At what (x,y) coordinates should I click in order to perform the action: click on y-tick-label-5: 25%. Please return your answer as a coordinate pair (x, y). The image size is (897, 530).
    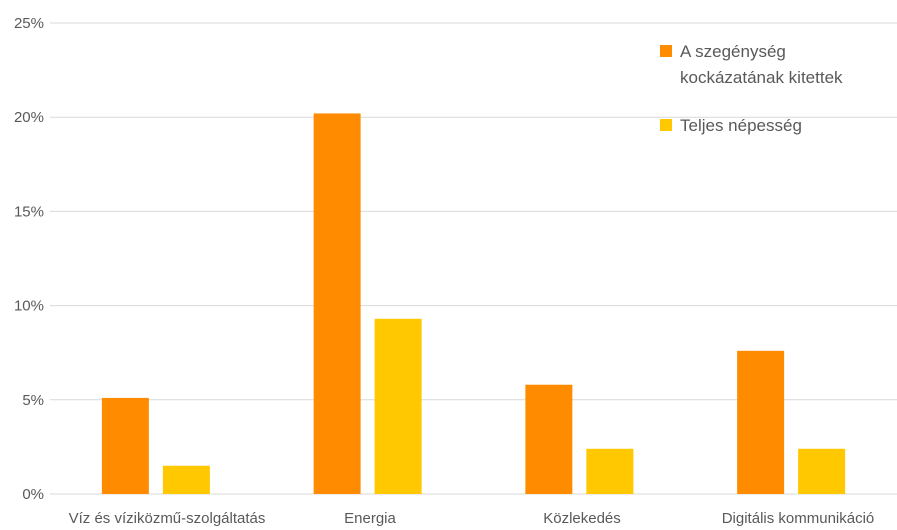
    Looking at the image, I should click on (29, 23).